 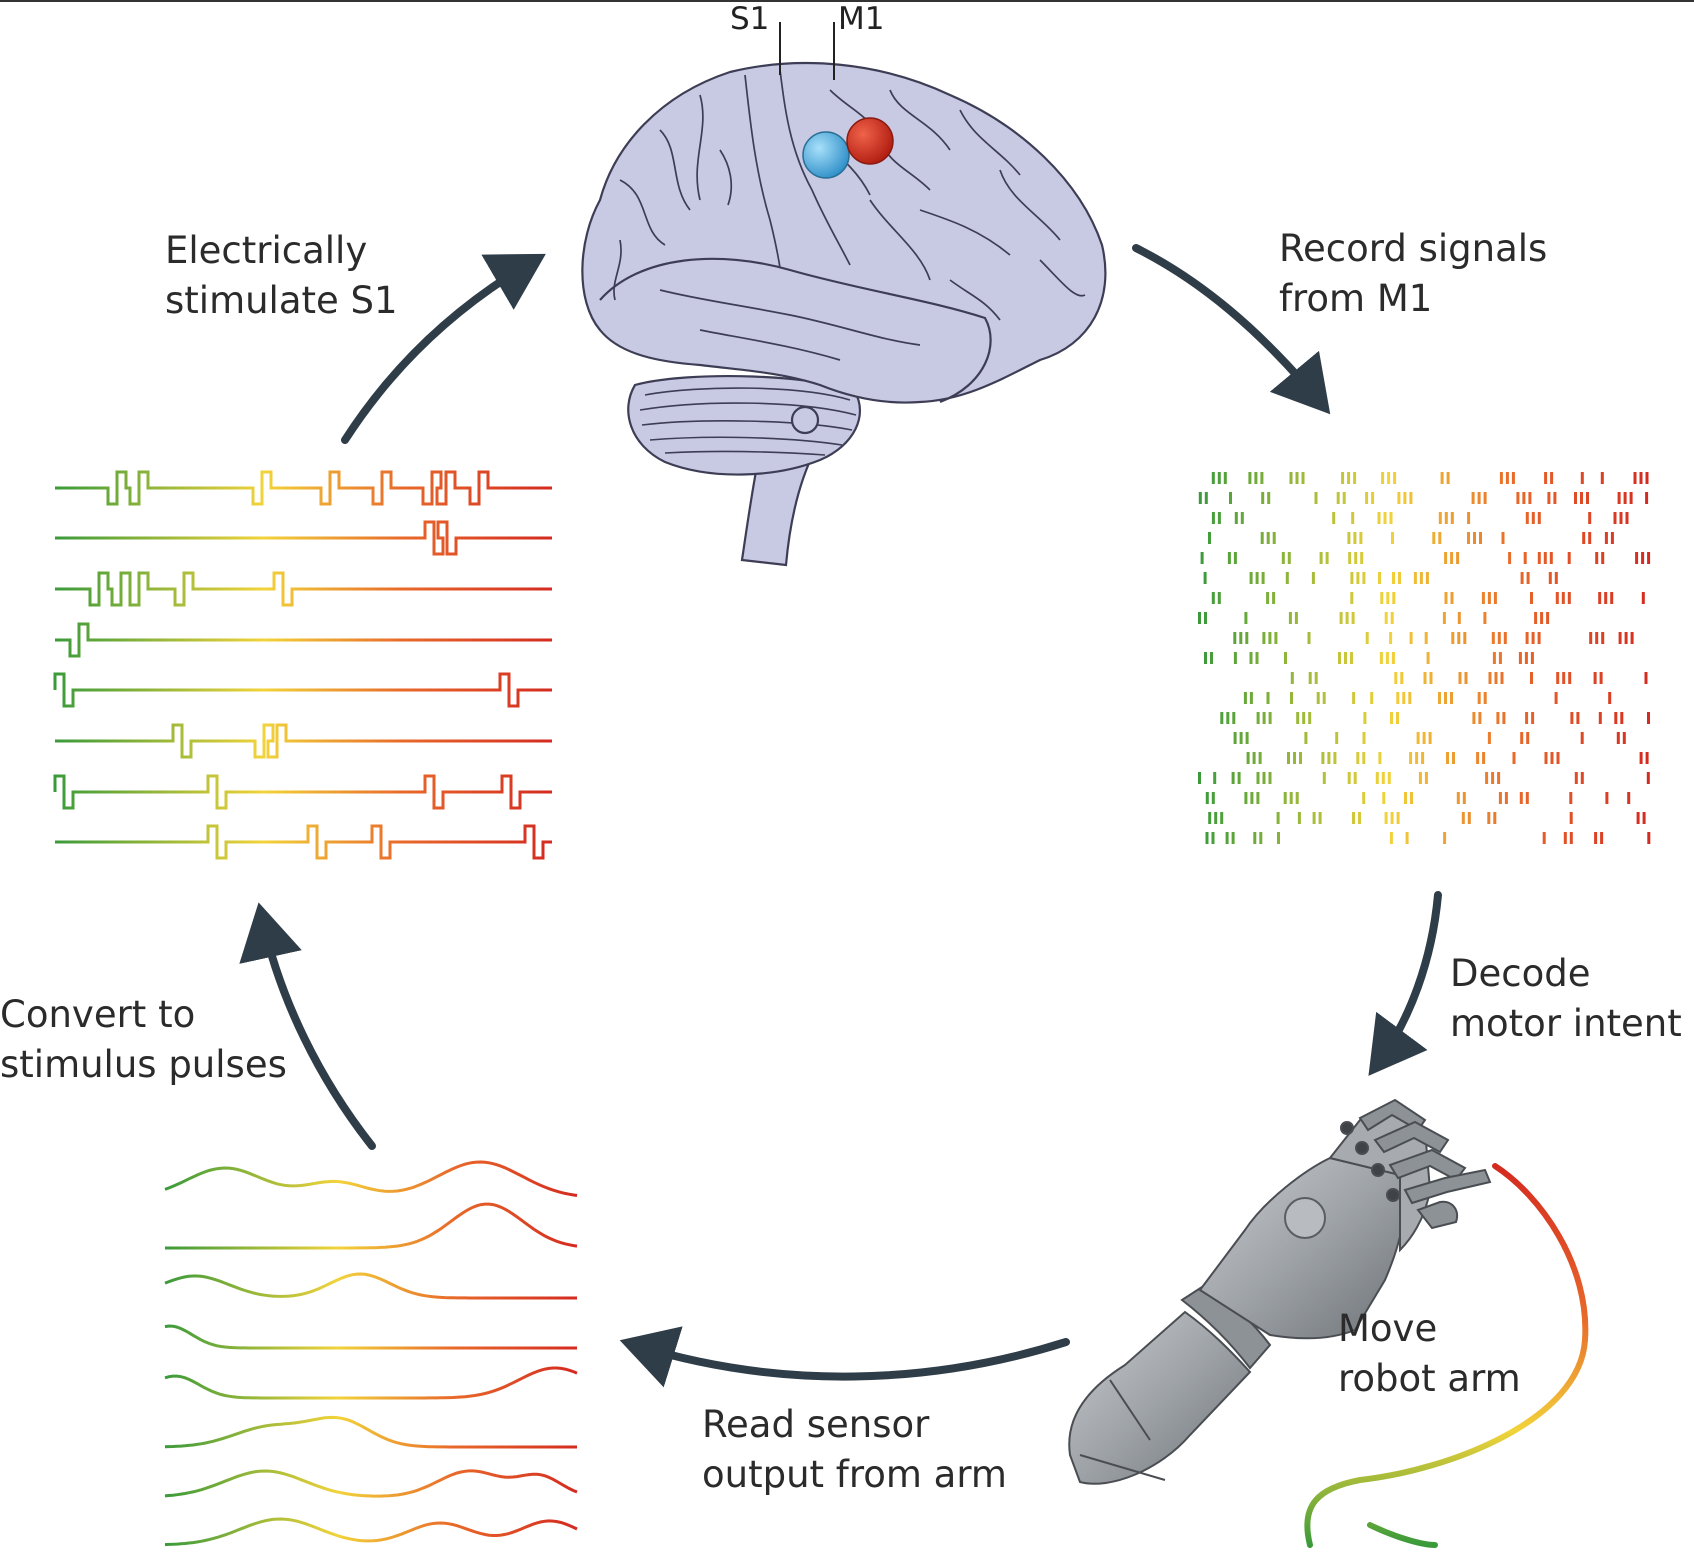 I want to click on m1-label: M1, so click(x=861, y=19).